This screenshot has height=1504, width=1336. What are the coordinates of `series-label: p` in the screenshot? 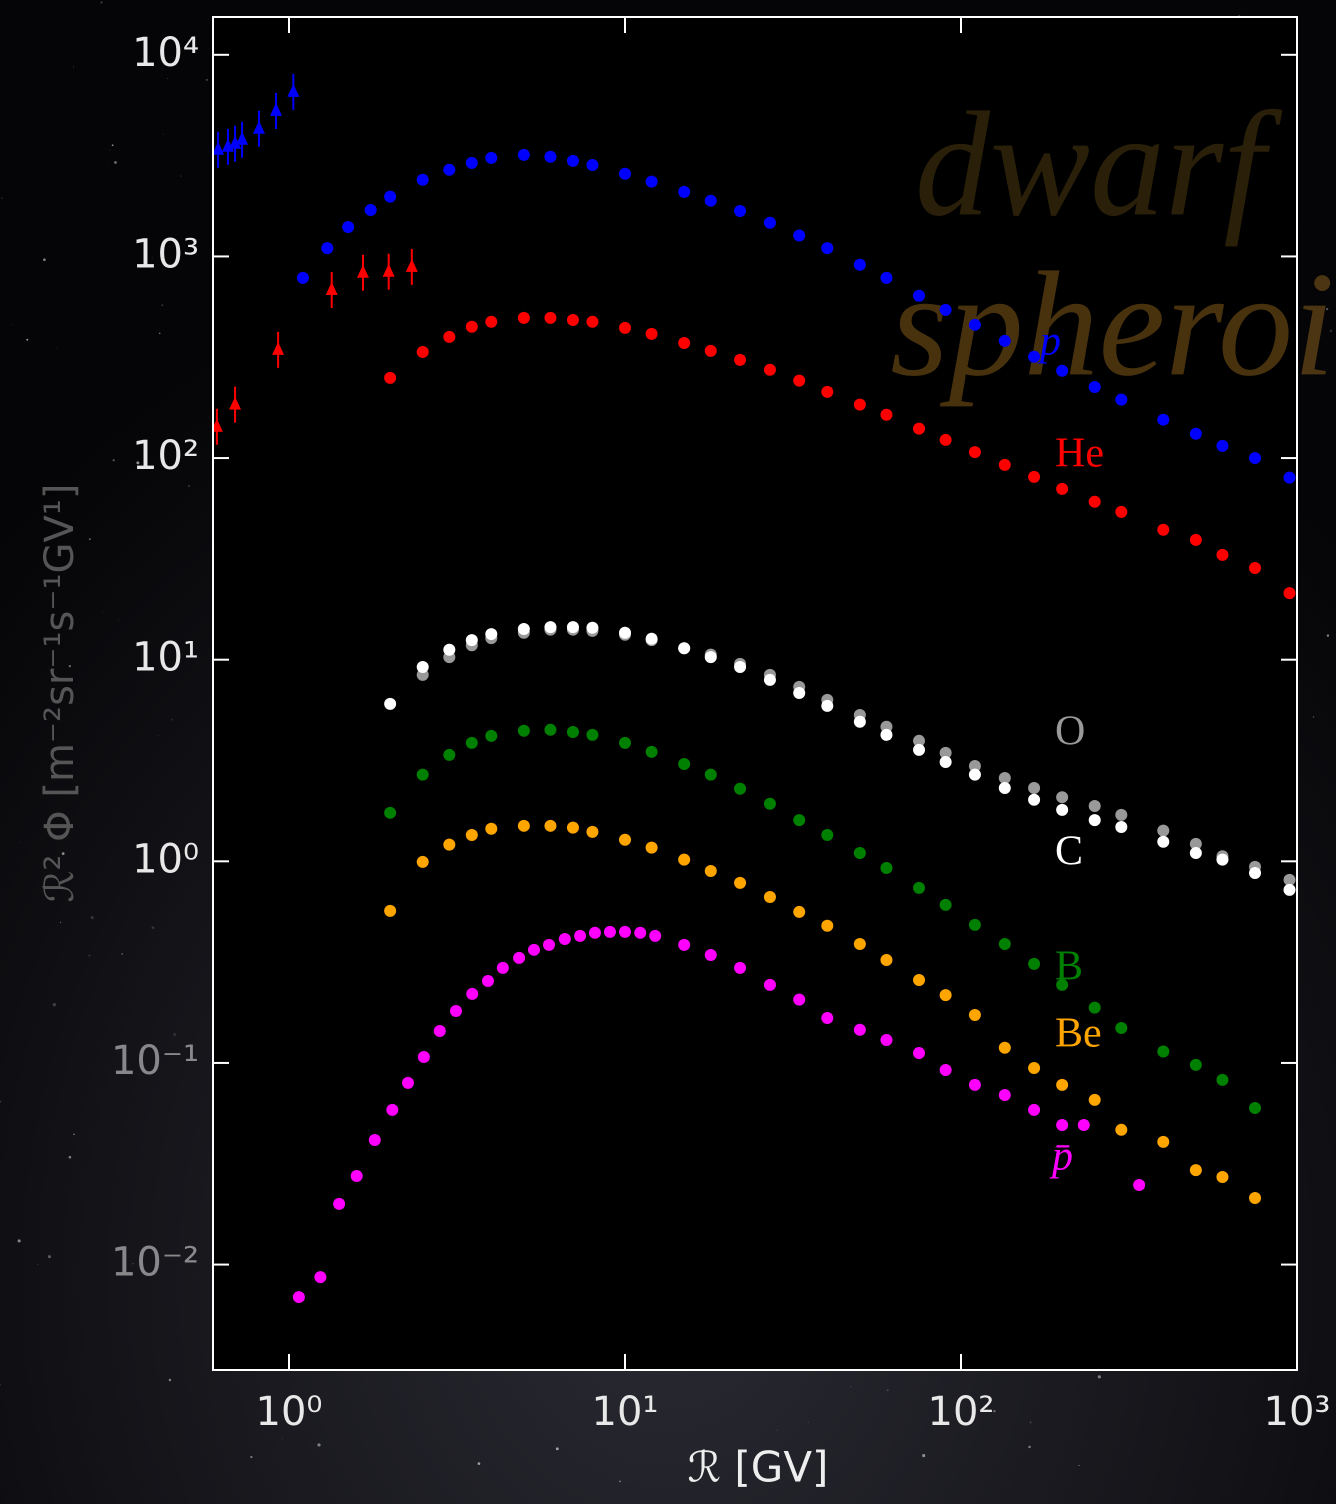 It's located at (1049, 342).